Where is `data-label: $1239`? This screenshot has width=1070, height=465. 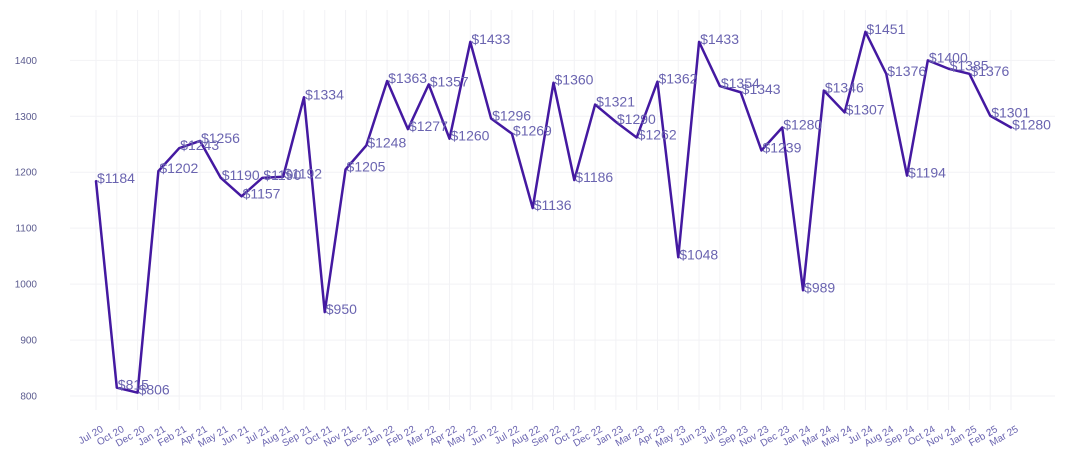
data-label: $1239 is located at coordinates (781, 147).